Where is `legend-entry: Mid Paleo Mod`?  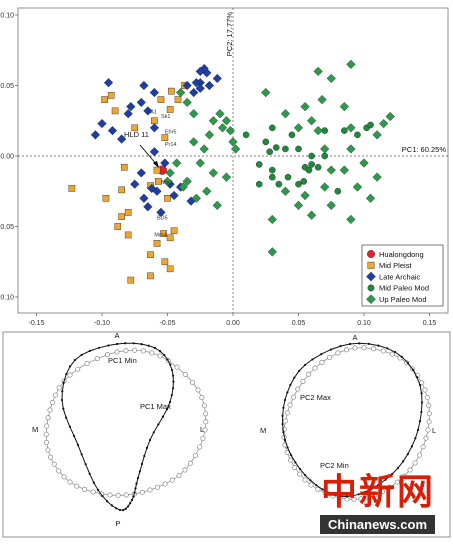 legend-entry: Mid Paleo Mod is located at coordinates (404, 288).